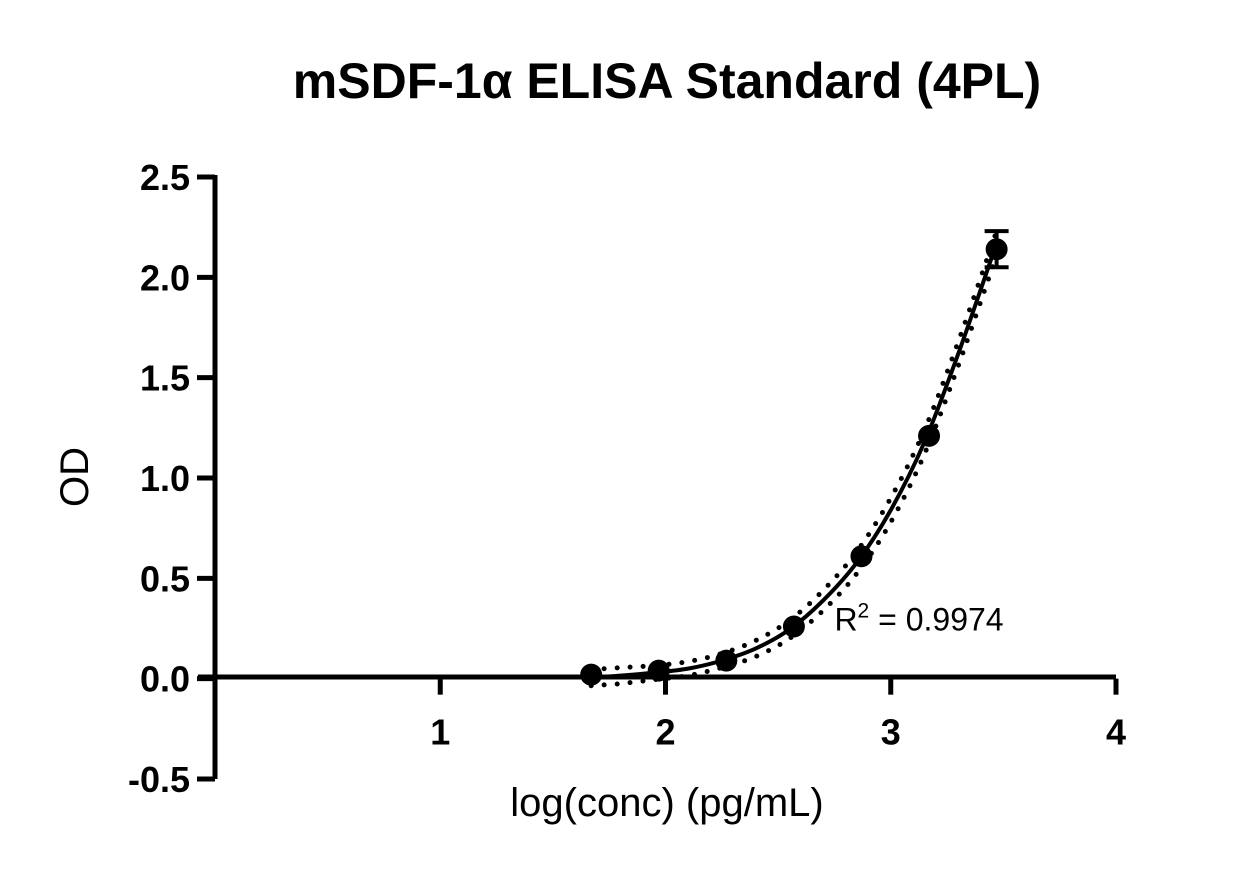 This screenshot has height=870, width=1254. What do you see at coordinates (165, 277) in the screenshot?
I see `y-tick-label: 2.0` at bounding box center [165, 277].